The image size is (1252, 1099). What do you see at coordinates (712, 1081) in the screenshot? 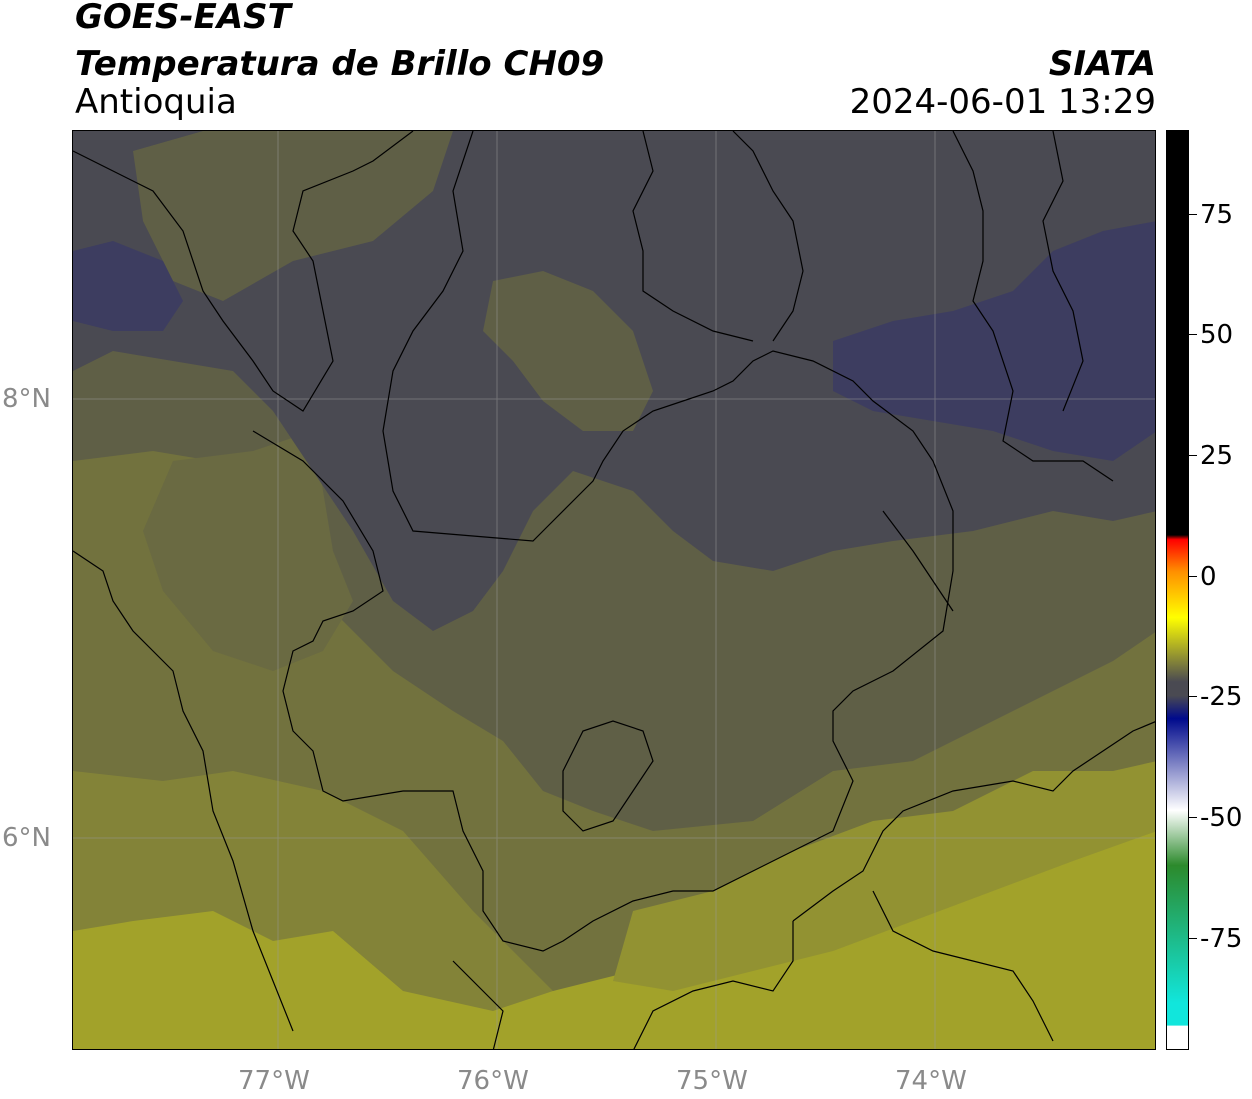
I see `lon-tick-75w: 75°W` at bounding box center [712, 1081].